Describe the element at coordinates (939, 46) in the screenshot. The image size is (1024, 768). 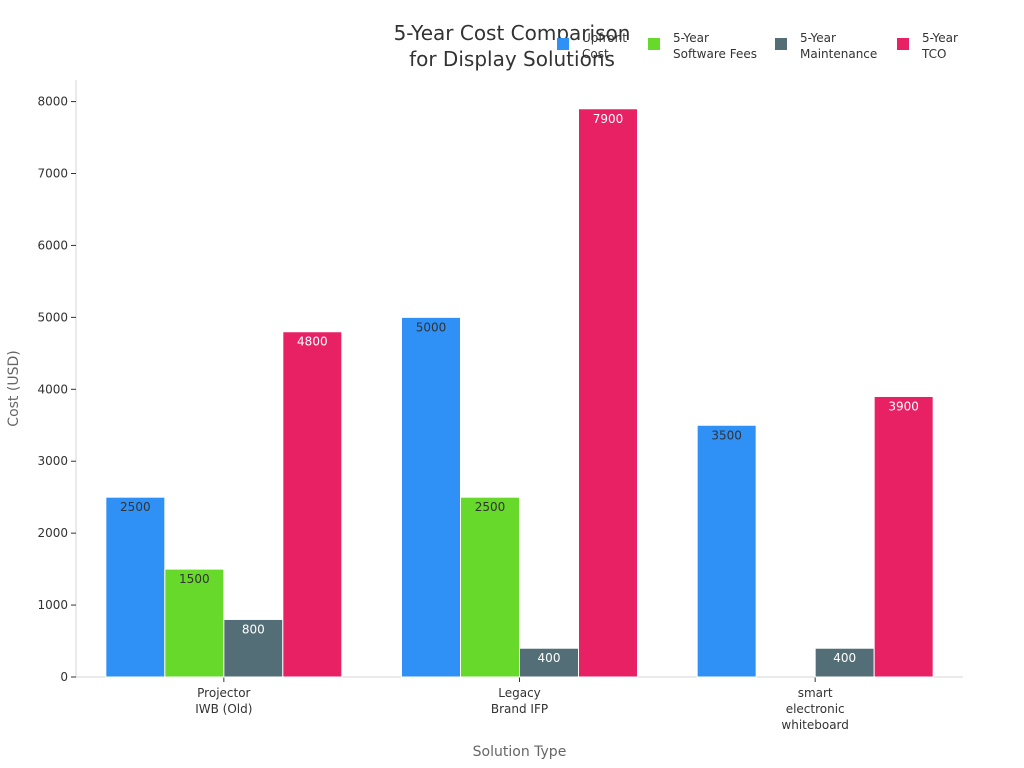
I see `legend-label: 5-Year TCO` at that location.